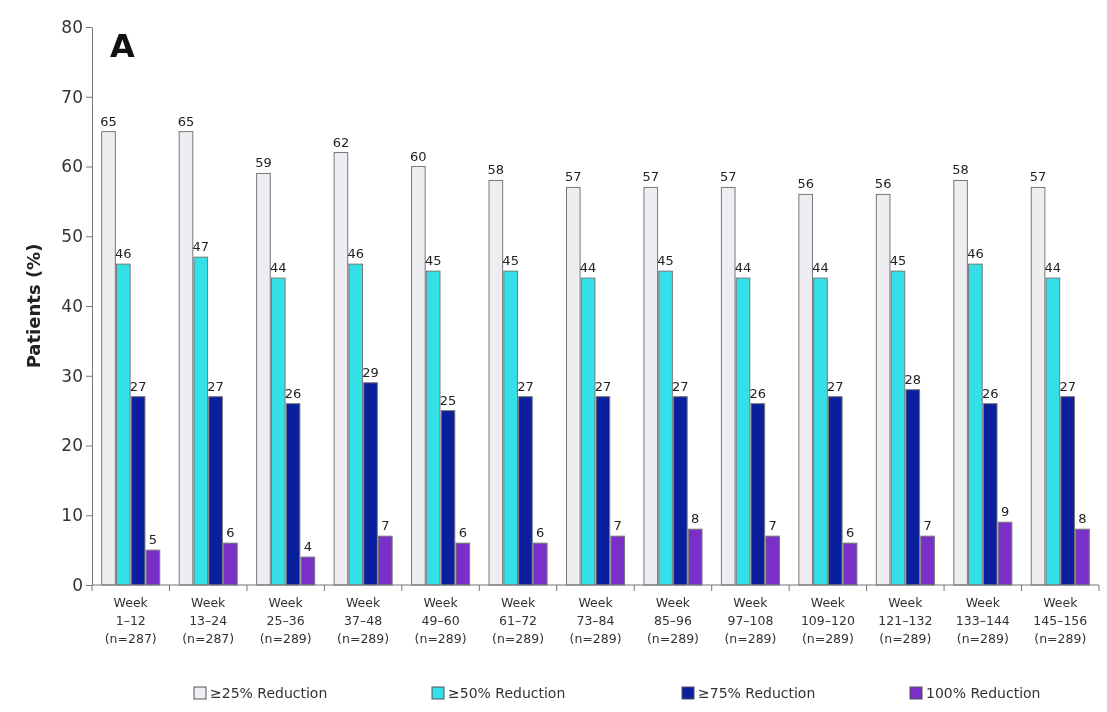  What do you see at coordinates (122, 46) in the screenshot?
I see `chart-title: A` at bounding box center [122, 46].